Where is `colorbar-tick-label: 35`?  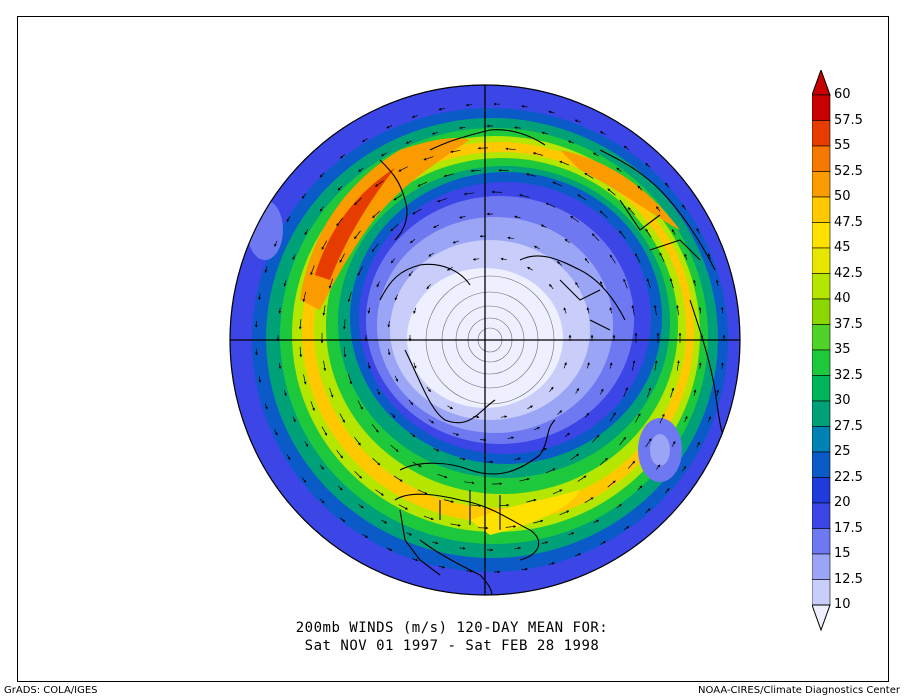
colorbar-tick-label: 35 is located at coordinates (842, 349).